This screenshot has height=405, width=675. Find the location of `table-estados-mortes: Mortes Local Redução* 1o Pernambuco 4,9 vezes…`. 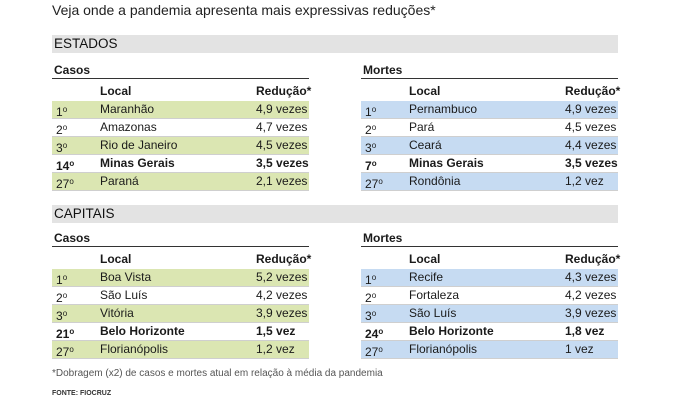

table-estados-mortes: Mortes Local Redução* 1o Pernambuco 4,9 vezes… is located at coordinates (491, 127).